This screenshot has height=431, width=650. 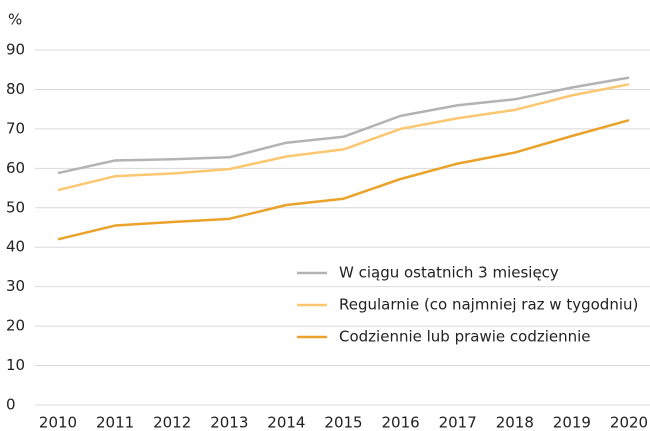 What do you see at coordinates (15, 247) in the screenshot?
I see `y-tick-label: 40` at bounding box center [15, 247].